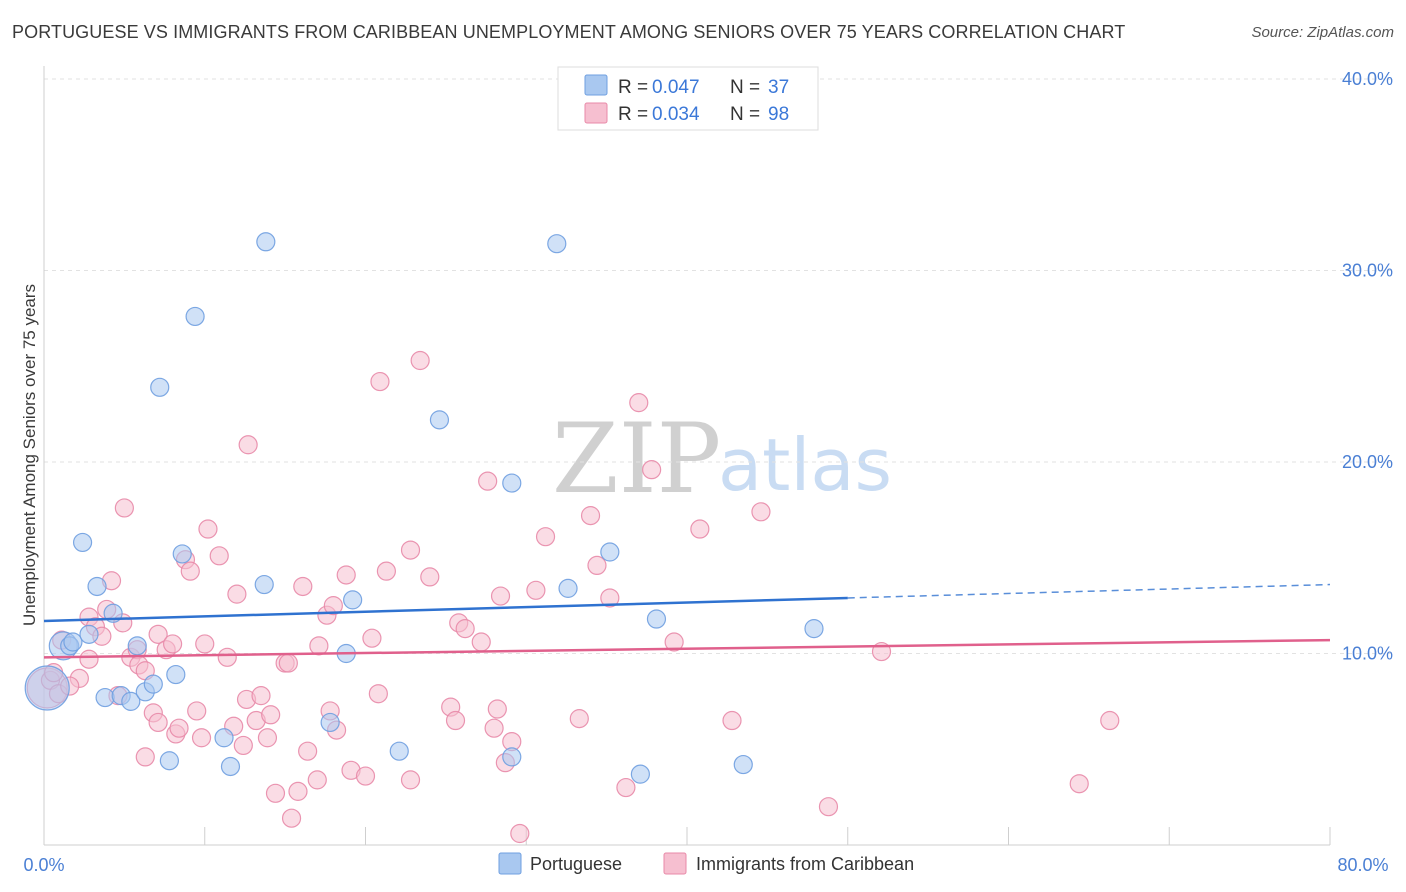 Image resolution: width=1406 pixels, height=892 pixels. Describe the element at coordinates (1367, 462) in the screenshot. I see `y-tick-label: 20.0%` at that location.